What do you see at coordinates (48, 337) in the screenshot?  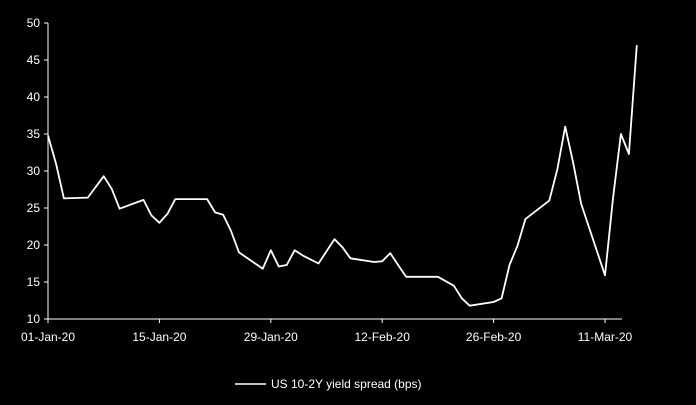 I see `x-tick-label: 01-Jan-20` at bounding box center [48, 337].